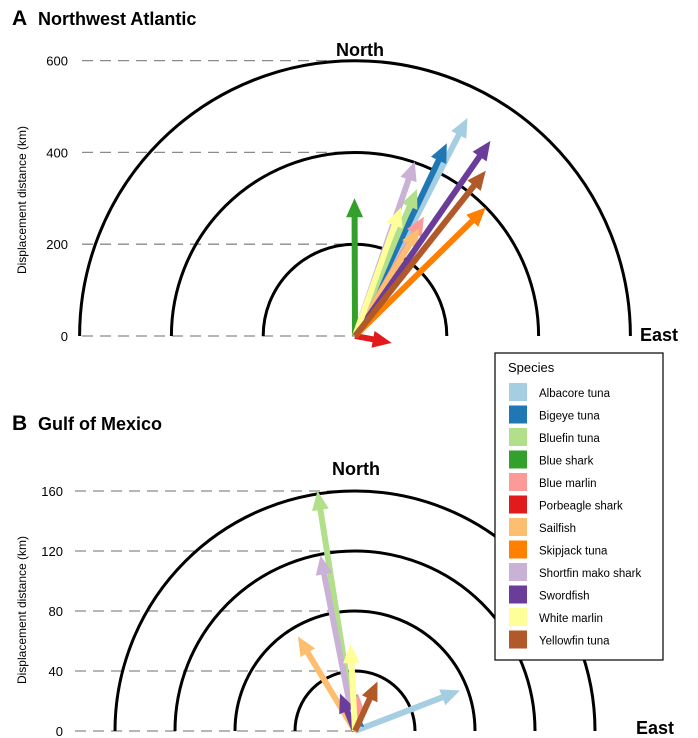 The image size is (698, 738). Describe the element at coordinates (590, 574) in the screenshot. I see `legend-item-label: Shortfin mako shark` at that location.